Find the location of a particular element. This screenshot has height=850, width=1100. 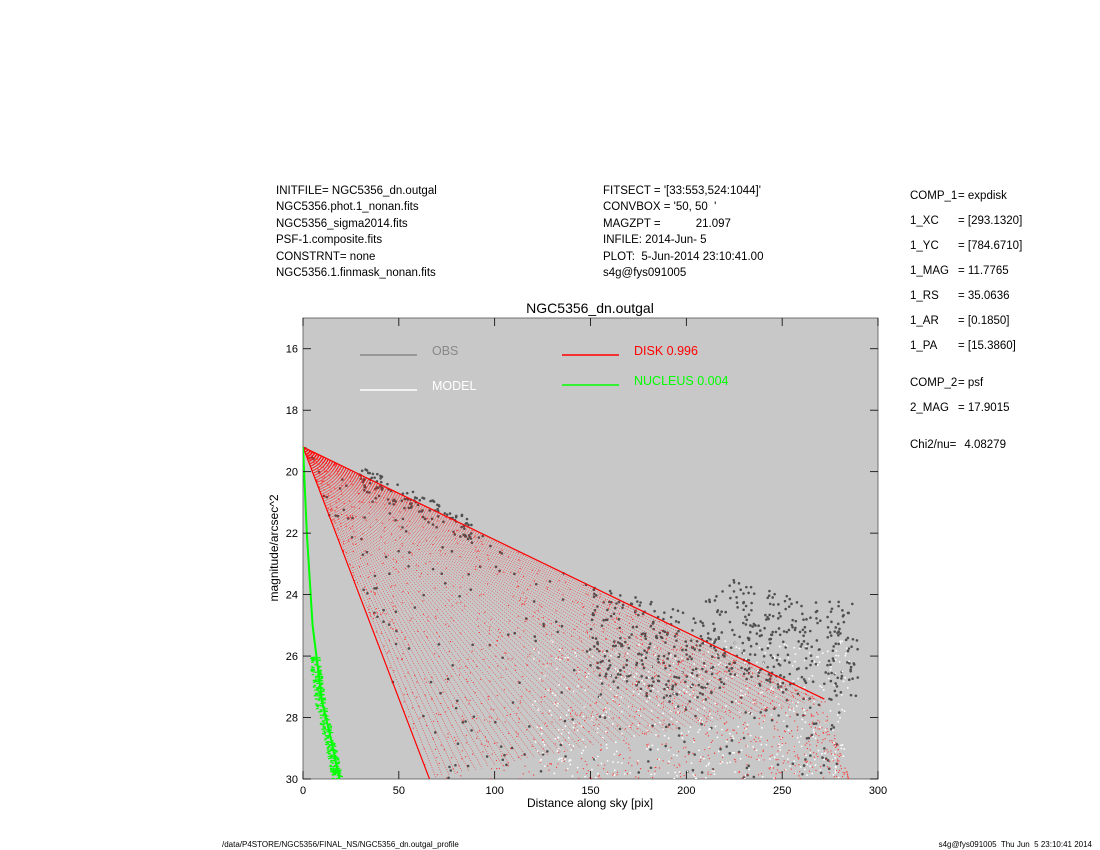

y-tick-label: 28 is located at coordinates (292, 719).